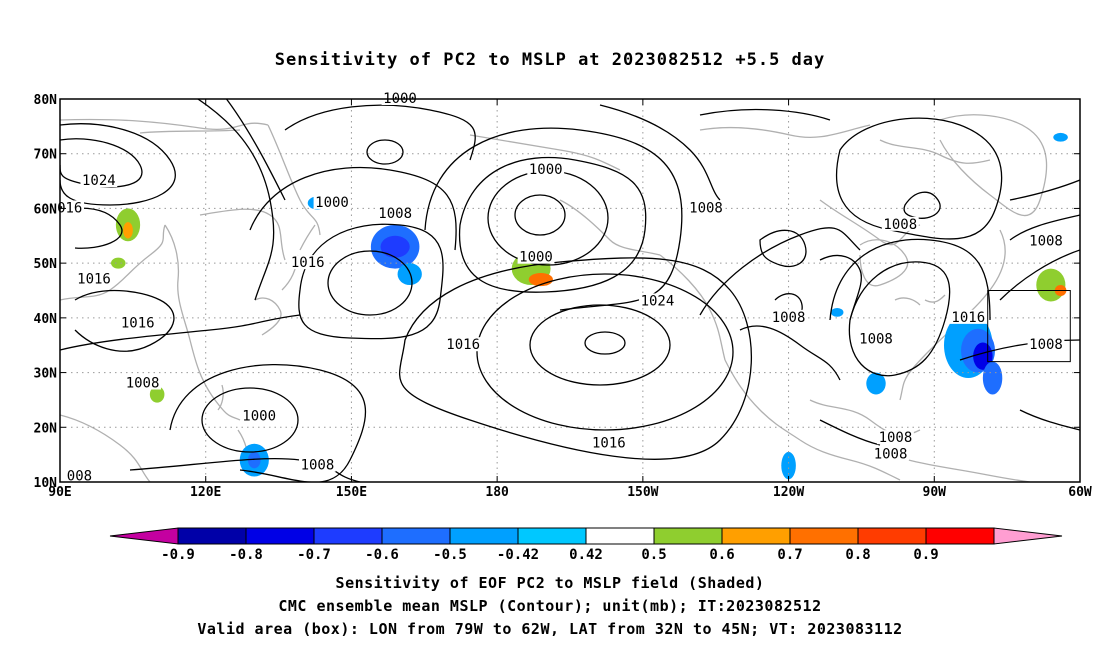 The height and width of the screenshot is (650, 1100). I want to click on colorbar-low-cap, so click(144, 536).